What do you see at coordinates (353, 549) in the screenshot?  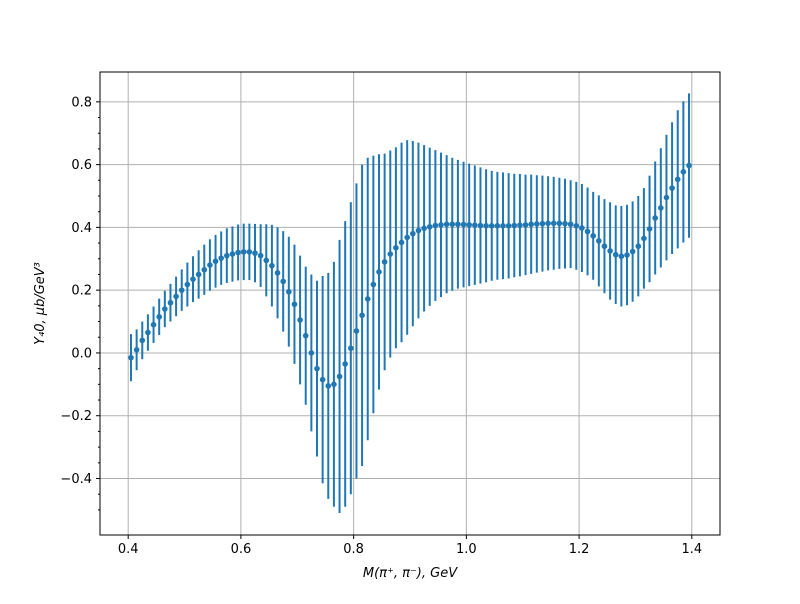 I see `x-tick-label: 0.8` at bounding box center [353, 549].